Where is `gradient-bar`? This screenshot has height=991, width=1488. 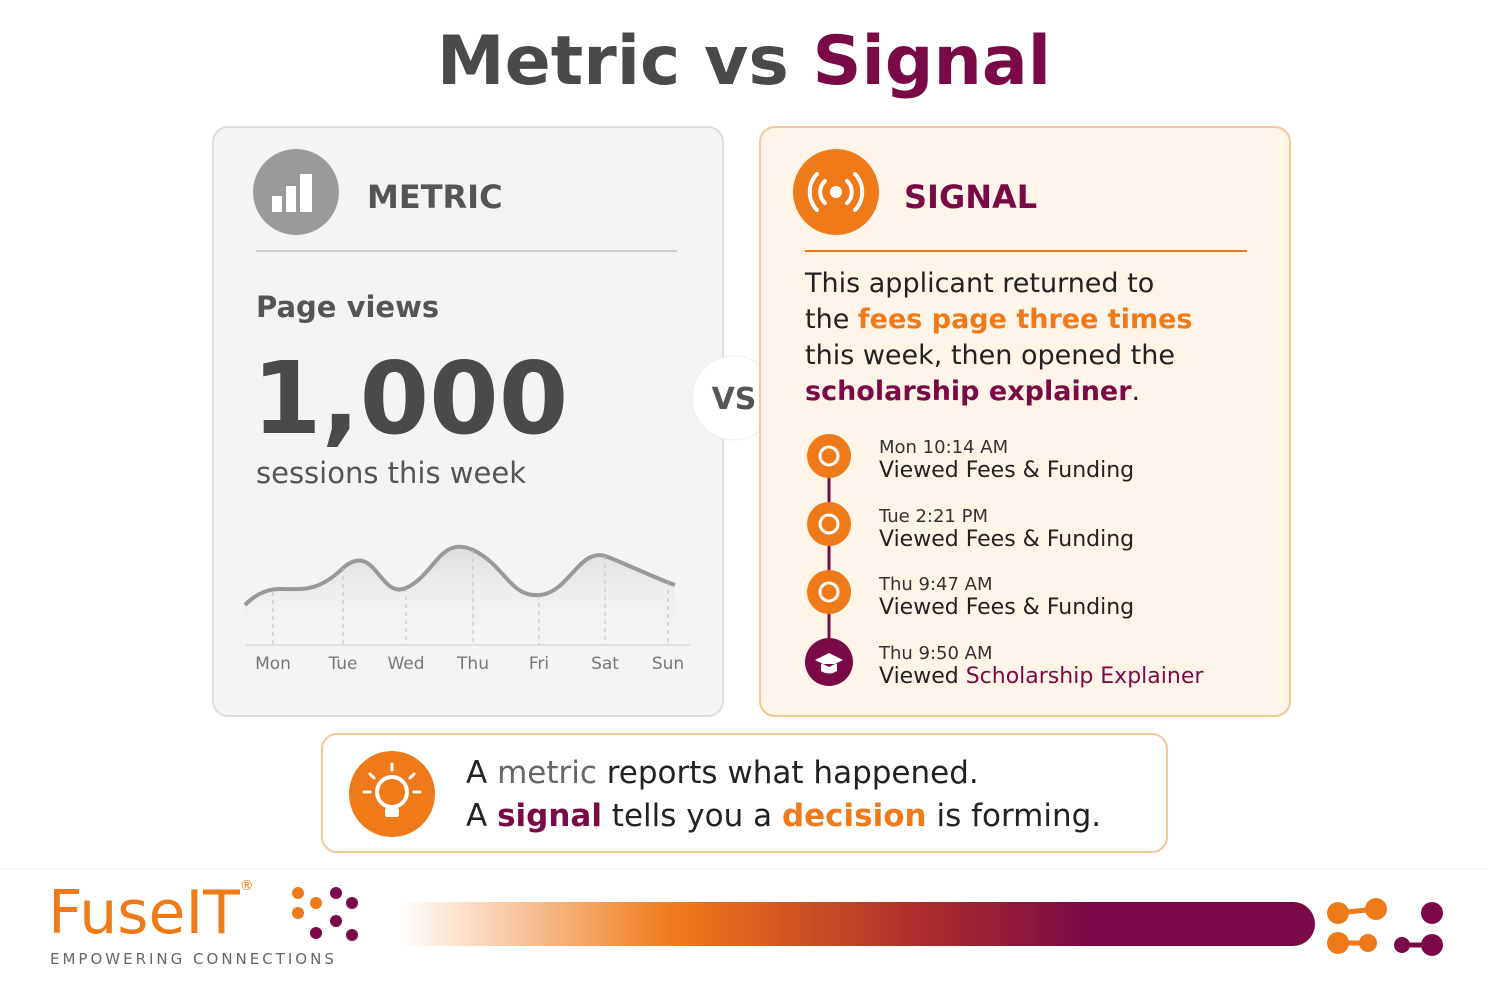
gradient-bar is located at coordinates (857, 924).